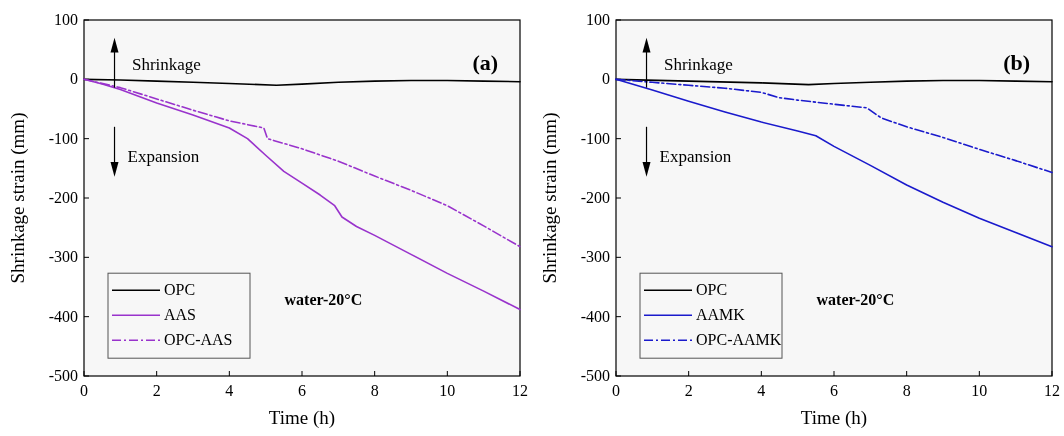 The height and width of the screenshot is (436, 1064). What do you see at coordinates (739, 340) in the screenshot?
I see `legend-label: OPC-AAMK` at bounding box center [739, 340].